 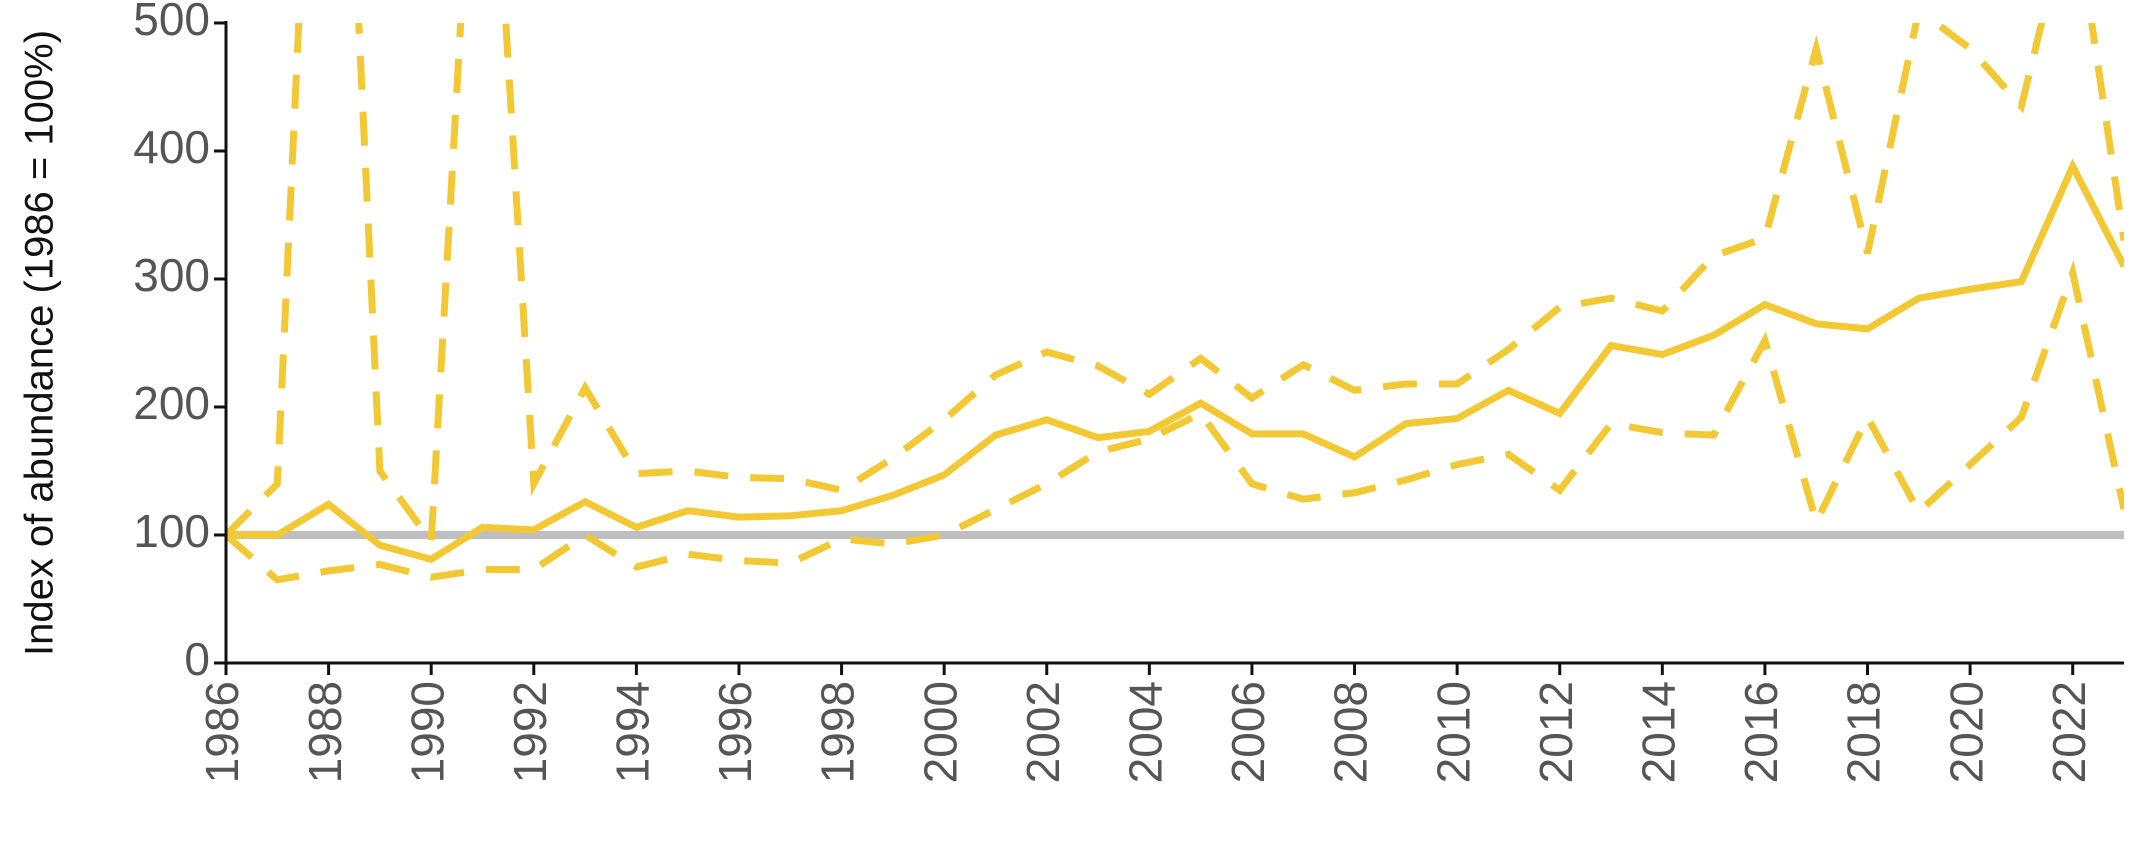 What do you see at coordinates (1146, 732) in the screenshot?
I see `x-tick-label: 2004` at bounding box center [1146, 732].